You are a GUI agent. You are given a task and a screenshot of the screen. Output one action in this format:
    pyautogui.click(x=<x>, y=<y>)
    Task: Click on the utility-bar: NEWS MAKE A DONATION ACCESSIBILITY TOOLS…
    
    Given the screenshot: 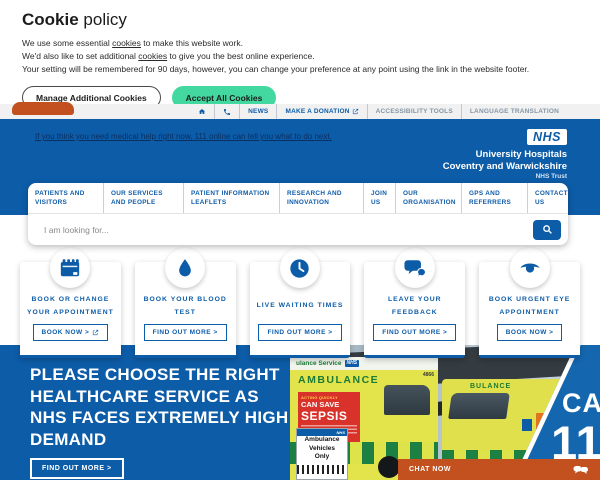 What is the action you would take?
    pyautogui.click(x=300, y=112)
    